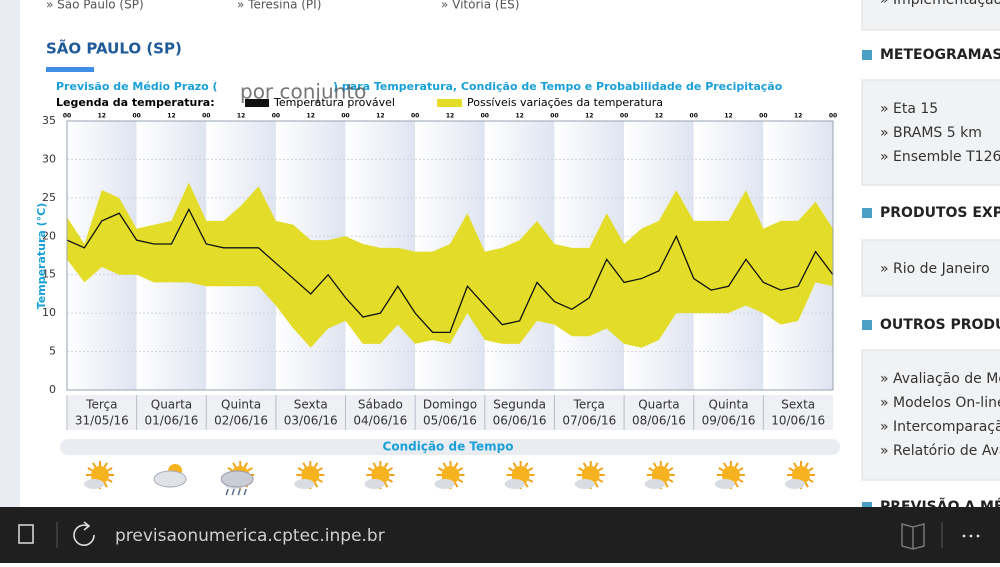 The width and height of the screenshot is (1000, 567). What do you see at coordinates (49, 312) in the screenshot?
I see `y-tick-label: 10` at bounding box center [49, 312].